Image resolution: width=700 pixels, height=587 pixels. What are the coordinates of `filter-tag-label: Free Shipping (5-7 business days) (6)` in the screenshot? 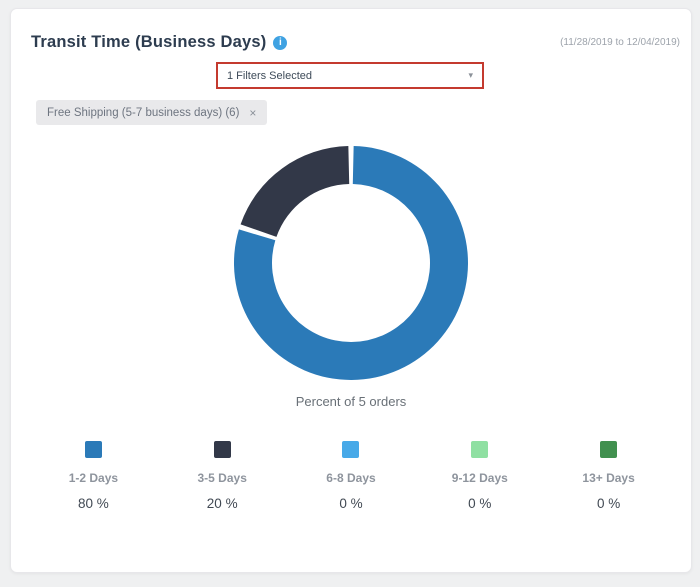 It's located at (143, 112).